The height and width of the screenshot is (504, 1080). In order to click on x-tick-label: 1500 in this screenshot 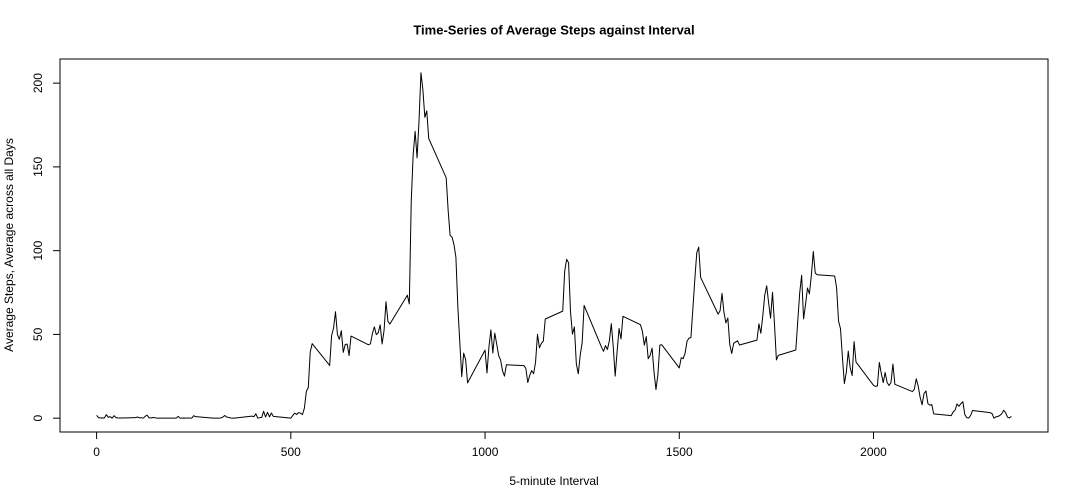, I will do `click(679, 452)`.